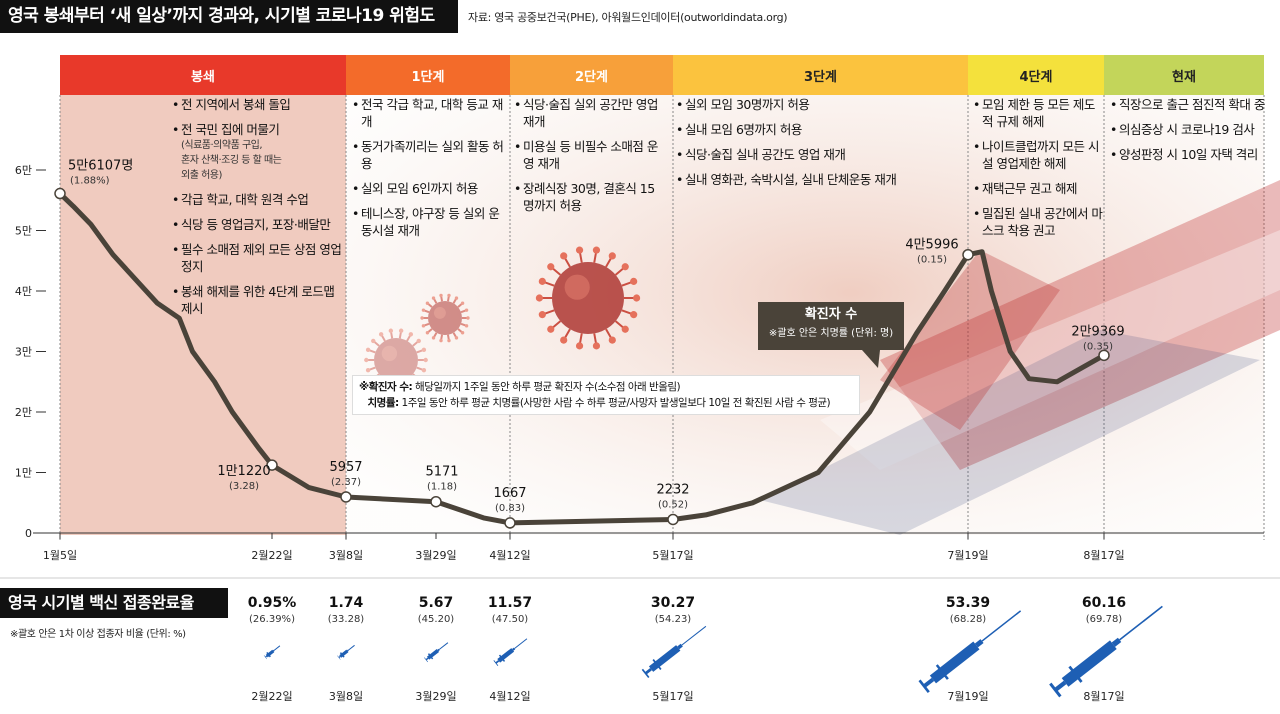 The height and width of the screenshot is (714, 1280). Describe the element at coordinates (932, 260) in the screenshot. I see `point-rate-label: (0.15)` at that location.